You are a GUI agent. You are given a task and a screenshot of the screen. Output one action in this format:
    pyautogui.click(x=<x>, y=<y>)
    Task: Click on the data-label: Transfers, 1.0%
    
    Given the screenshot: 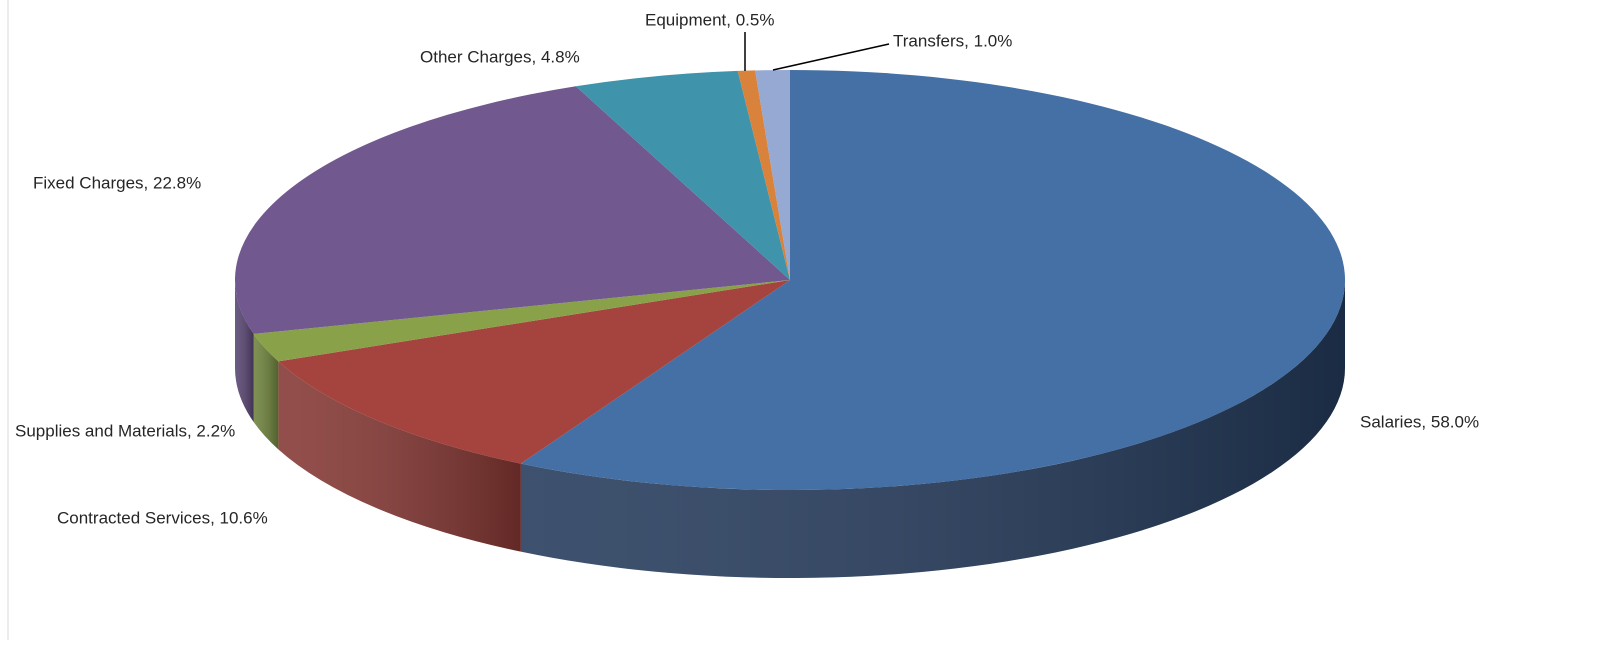 What is the action you would take?
    pyautogui.click(x=952, y=40)
    